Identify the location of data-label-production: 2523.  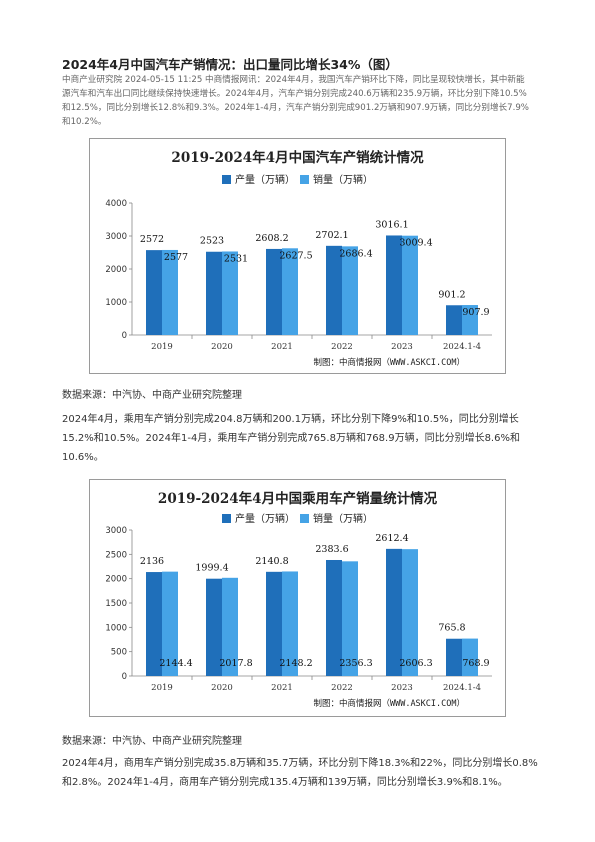
(212, 241).